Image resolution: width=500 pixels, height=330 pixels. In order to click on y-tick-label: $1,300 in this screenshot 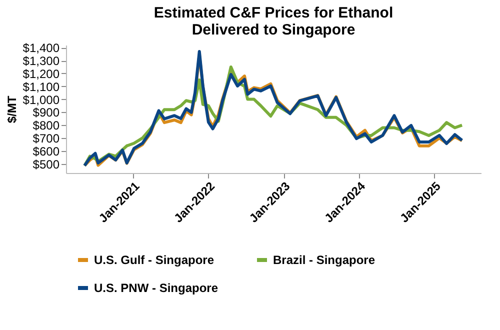, I will do `click(41, 61)`.